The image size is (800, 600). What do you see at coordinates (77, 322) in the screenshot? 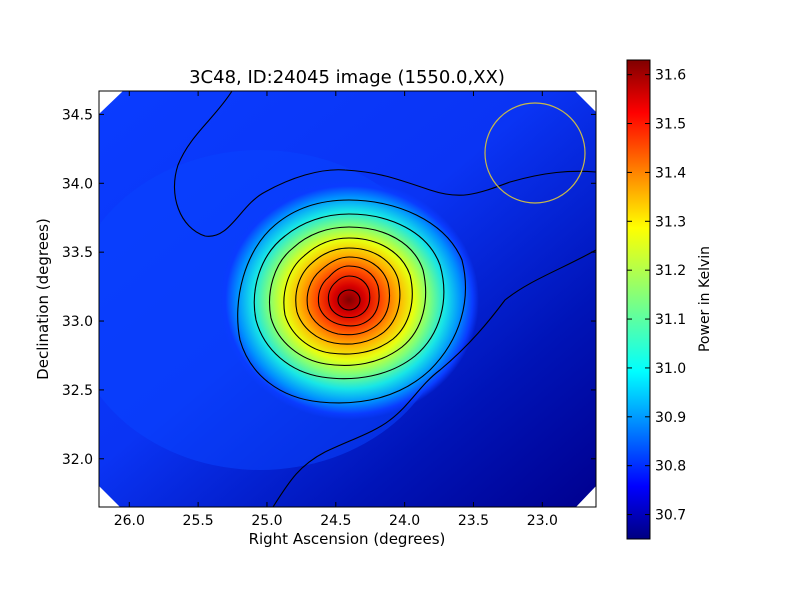
I see `y-tick-label: 33.0` at bounding box center [77, 322].